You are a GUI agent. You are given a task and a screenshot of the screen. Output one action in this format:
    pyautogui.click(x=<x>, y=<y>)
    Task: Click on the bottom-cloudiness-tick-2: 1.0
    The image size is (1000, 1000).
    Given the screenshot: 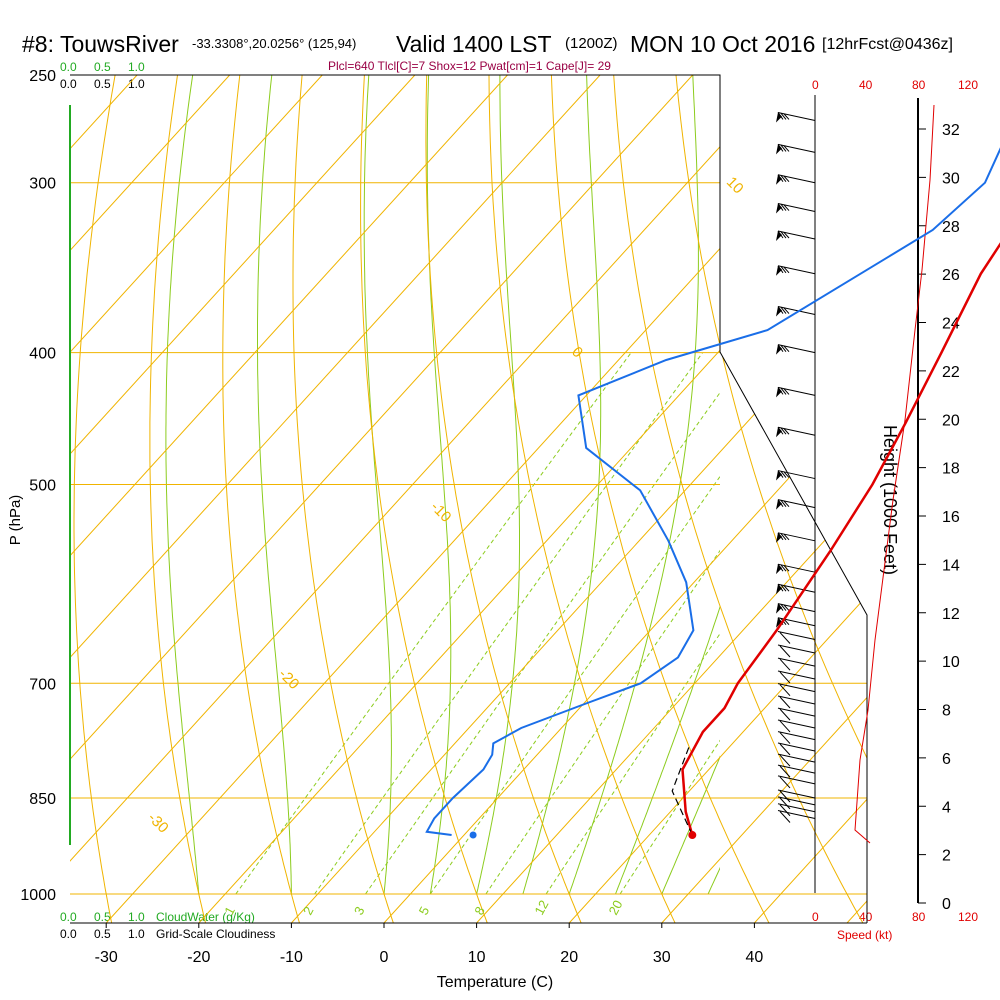 What is the action you would take?
    pyautogui.click(x=136, y=934)
    